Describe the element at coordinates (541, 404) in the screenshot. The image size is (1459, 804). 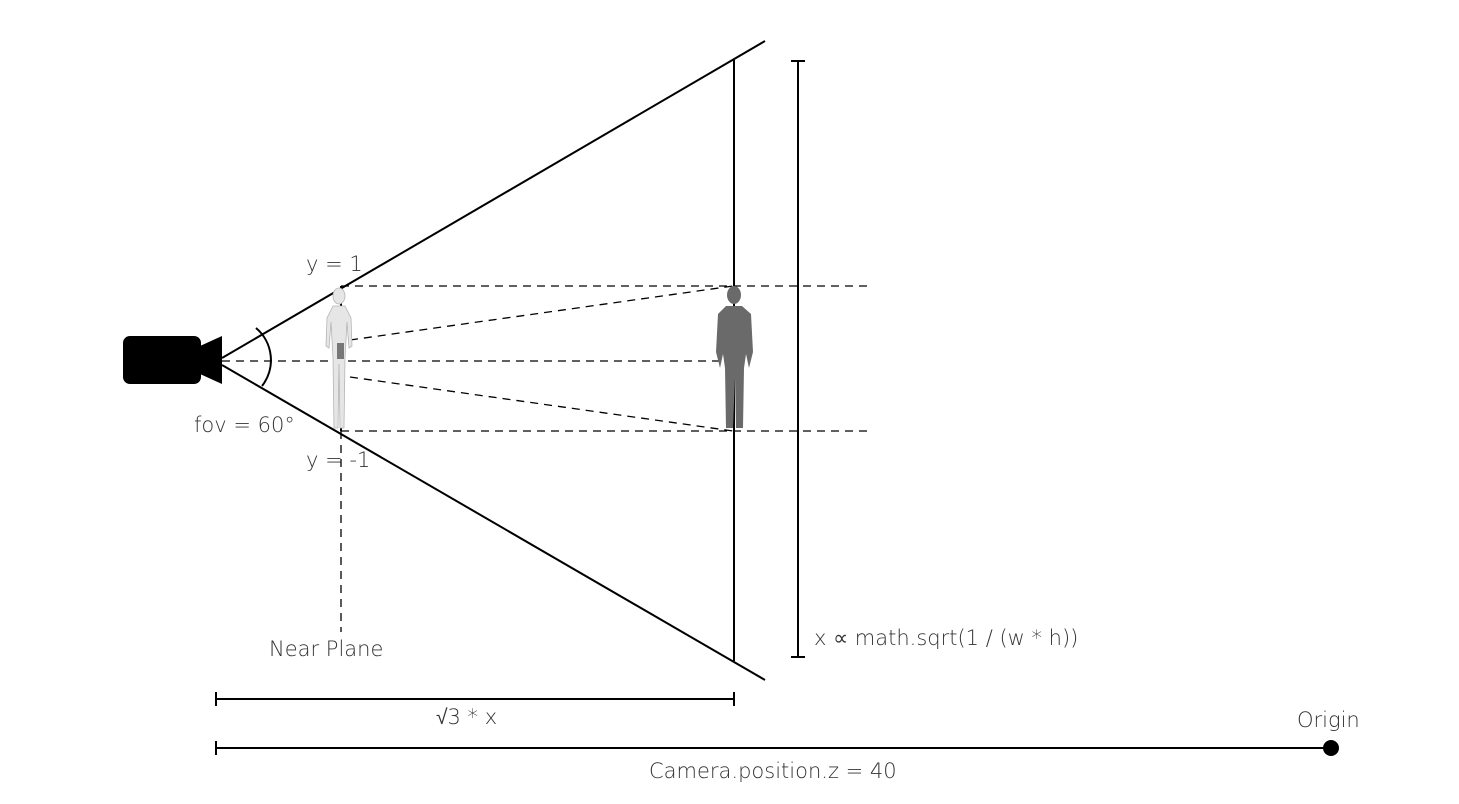
I see `projection-line-bottom` at that location.